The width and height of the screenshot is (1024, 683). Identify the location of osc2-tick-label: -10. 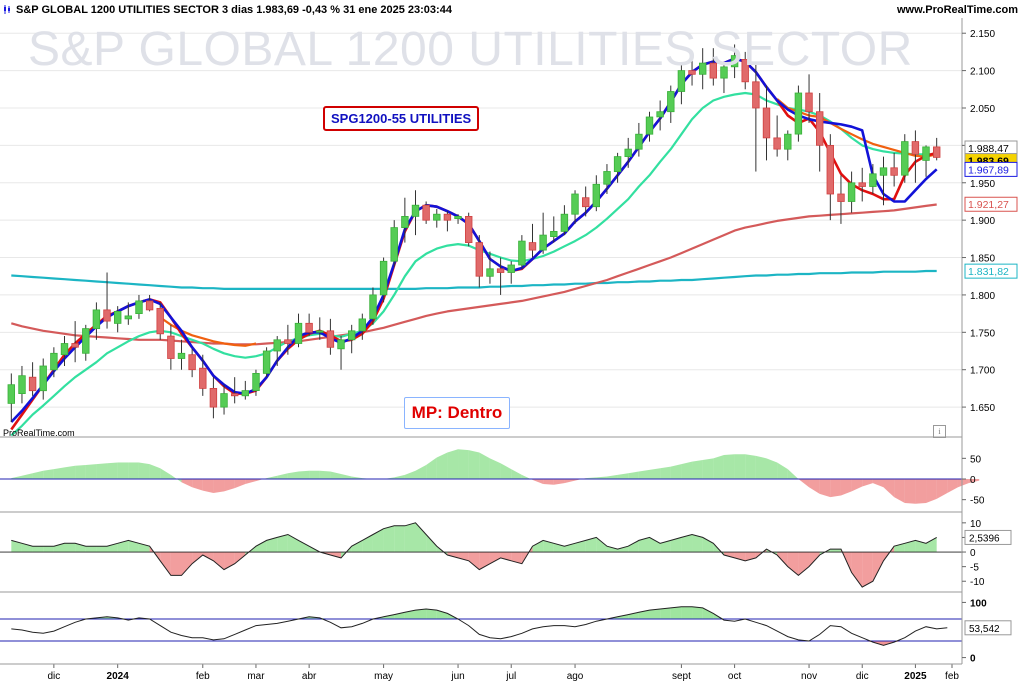
(977, 582).